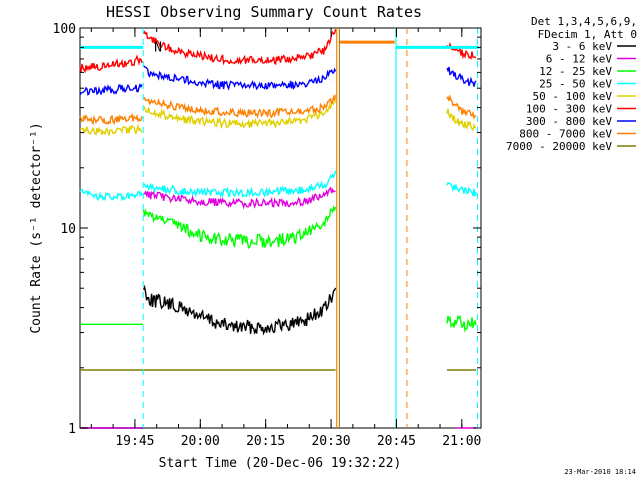 Image resolution: width=640 pixels, height=480 pixels. Describe the element at coordinates (68, 229) in the screenshot. I see `y-tick-label-1: 10` at that location.